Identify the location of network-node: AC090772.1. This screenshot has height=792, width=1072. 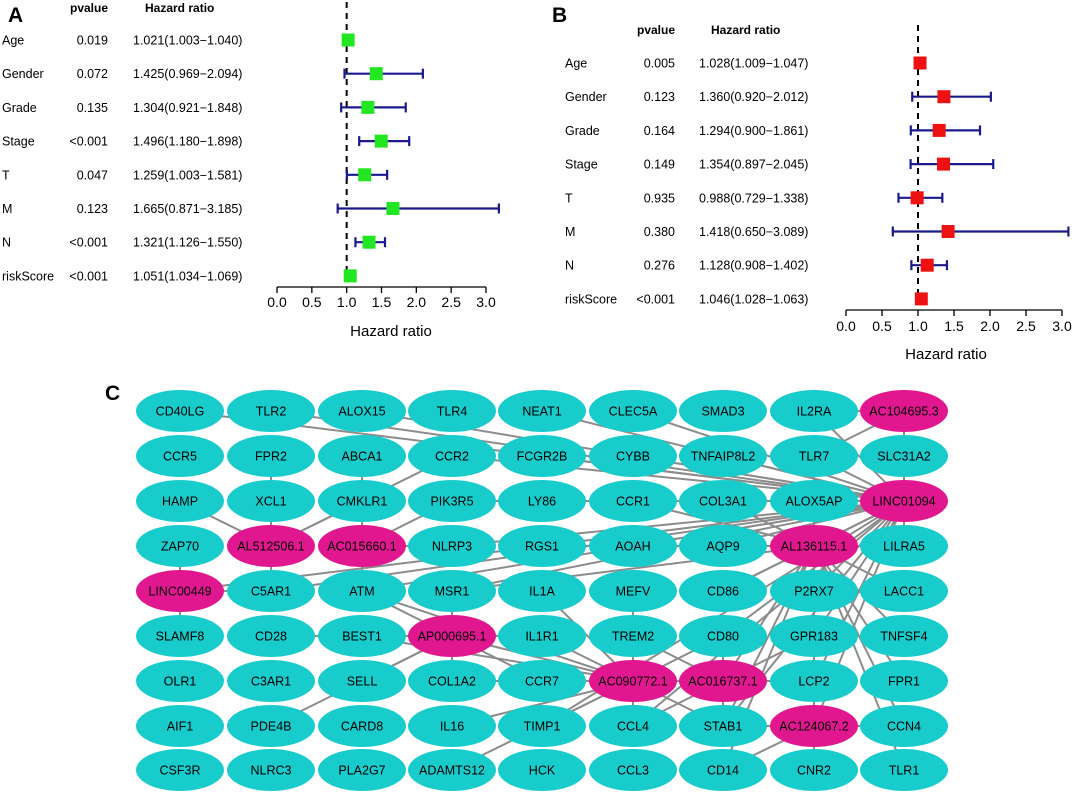
(633, 681).